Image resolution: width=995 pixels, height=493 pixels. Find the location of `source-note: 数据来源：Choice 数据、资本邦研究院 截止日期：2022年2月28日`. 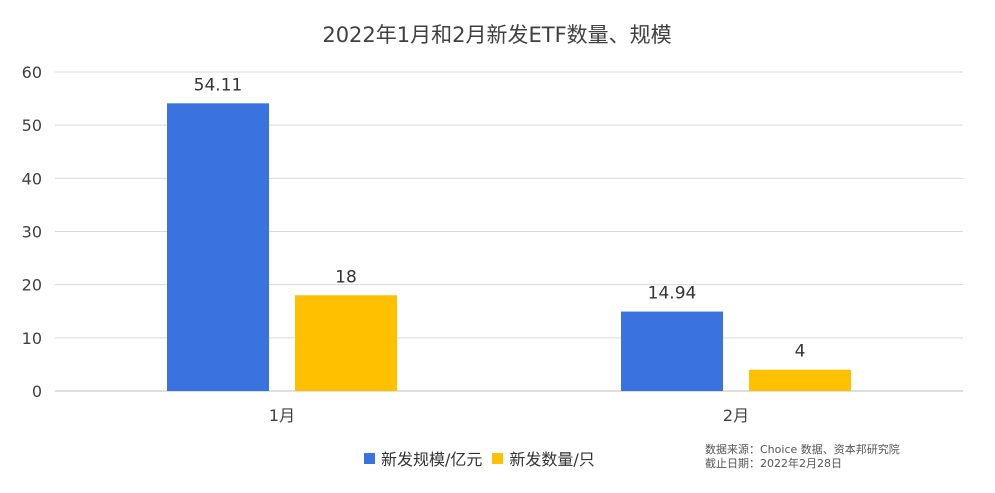

source-note: 数据来源：Choice 数据、资本邦研究院 截止日期：2022年2月28日 is located at coordinates (802, 457).